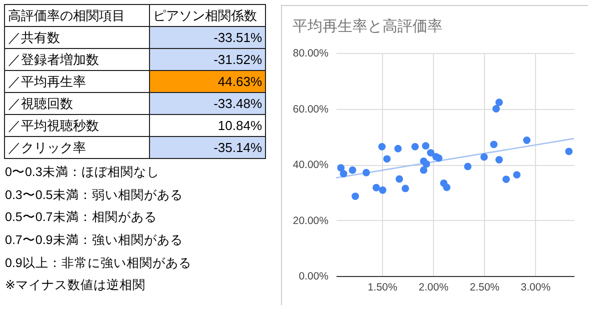  I want to click on text: 0〜0.3未満：ほぼ相関なし, so click(82, 172).